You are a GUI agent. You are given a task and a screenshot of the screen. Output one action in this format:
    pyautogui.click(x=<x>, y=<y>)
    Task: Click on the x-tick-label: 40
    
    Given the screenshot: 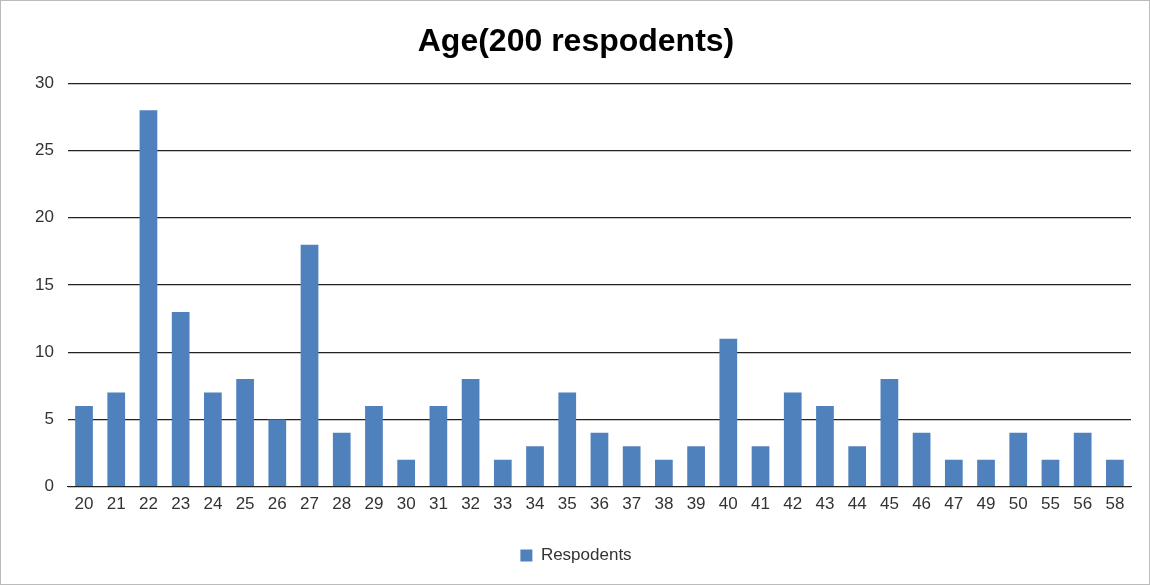 What is the action you would take?
    pyautogui.click(x=728, y=504)
    